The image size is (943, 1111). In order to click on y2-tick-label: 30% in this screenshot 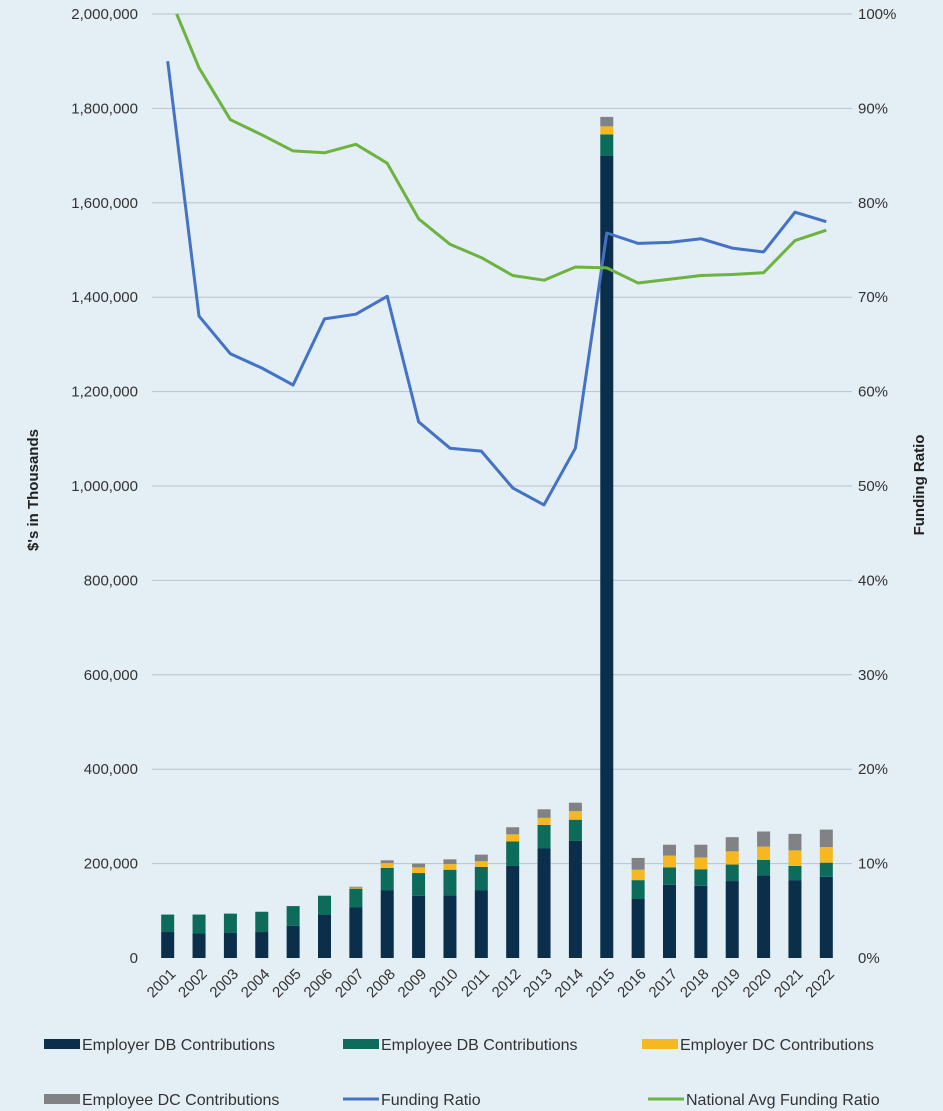, I will do `click(873, 675)`.